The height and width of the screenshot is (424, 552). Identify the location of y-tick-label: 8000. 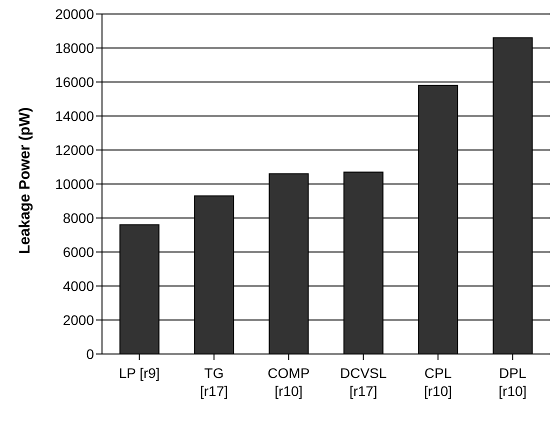
(78, 218).